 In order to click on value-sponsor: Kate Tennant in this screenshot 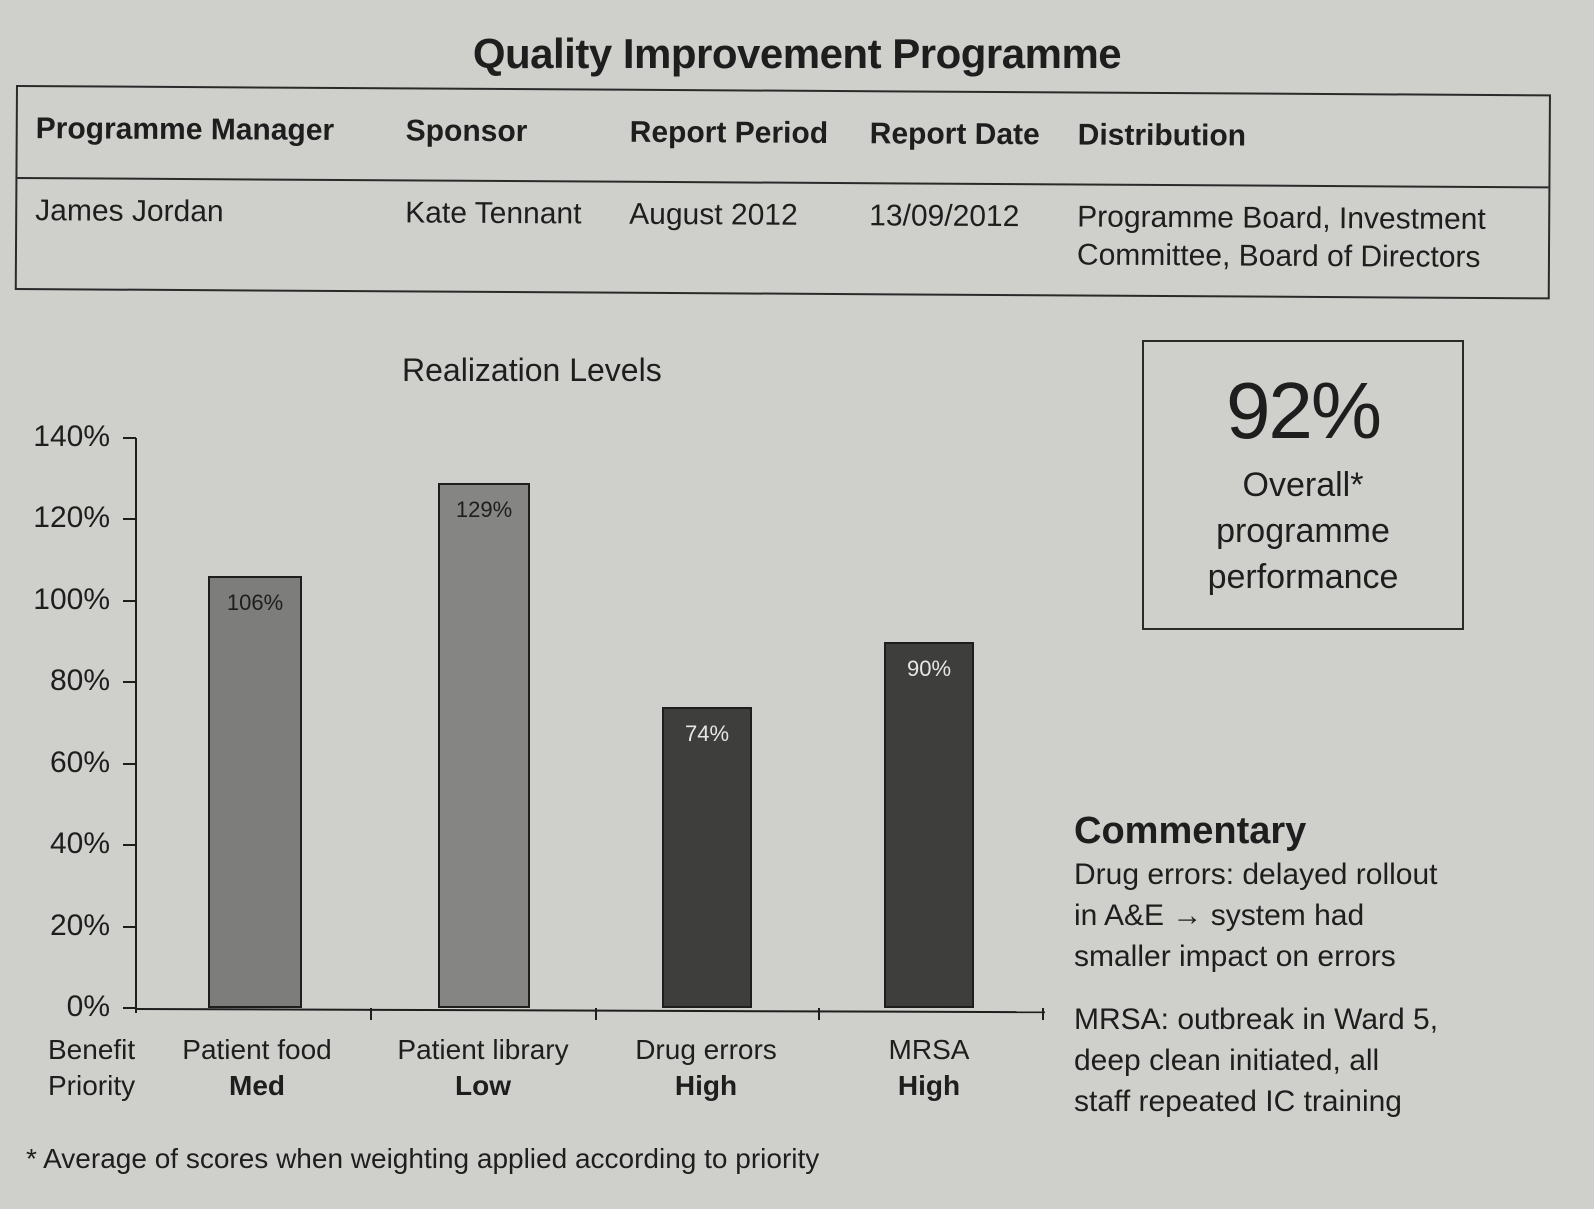, I will do `click(493, 213)`.